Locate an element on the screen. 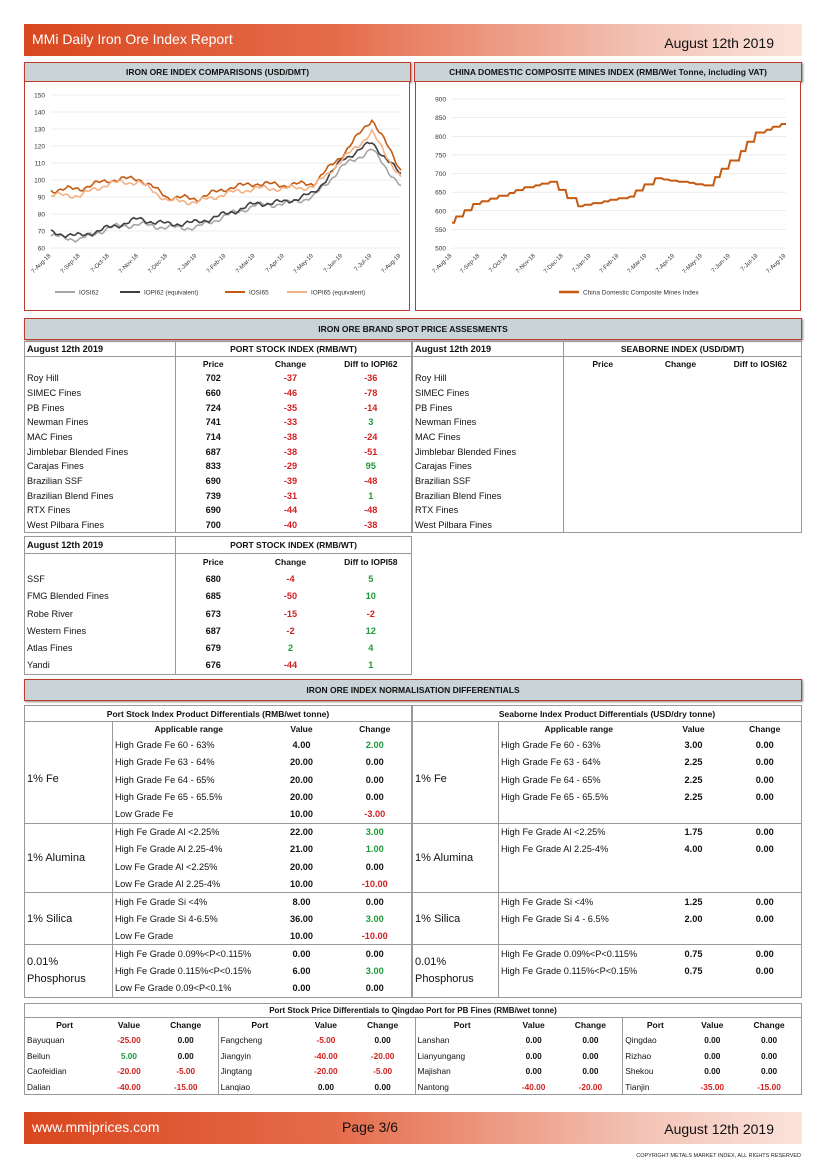  y-tick-label: 100 is located at coordinates (39, 181).